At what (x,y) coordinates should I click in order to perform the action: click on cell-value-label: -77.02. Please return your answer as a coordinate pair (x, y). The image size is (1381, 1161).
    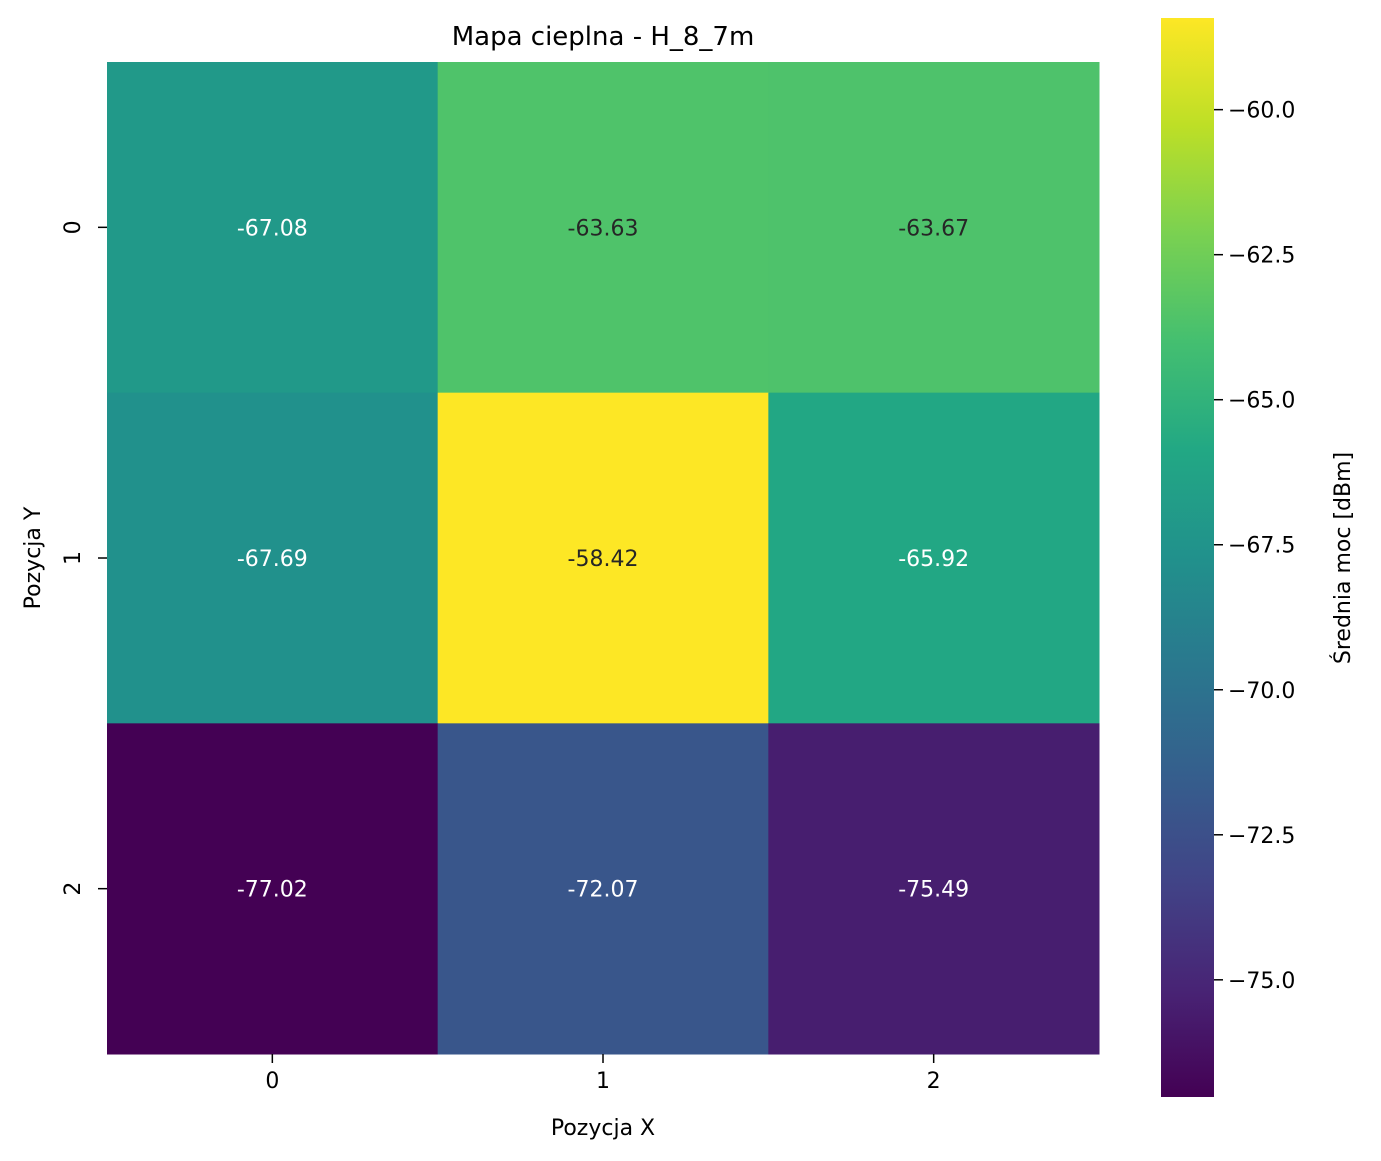
    Looking at the image, I should click on (272, 890).